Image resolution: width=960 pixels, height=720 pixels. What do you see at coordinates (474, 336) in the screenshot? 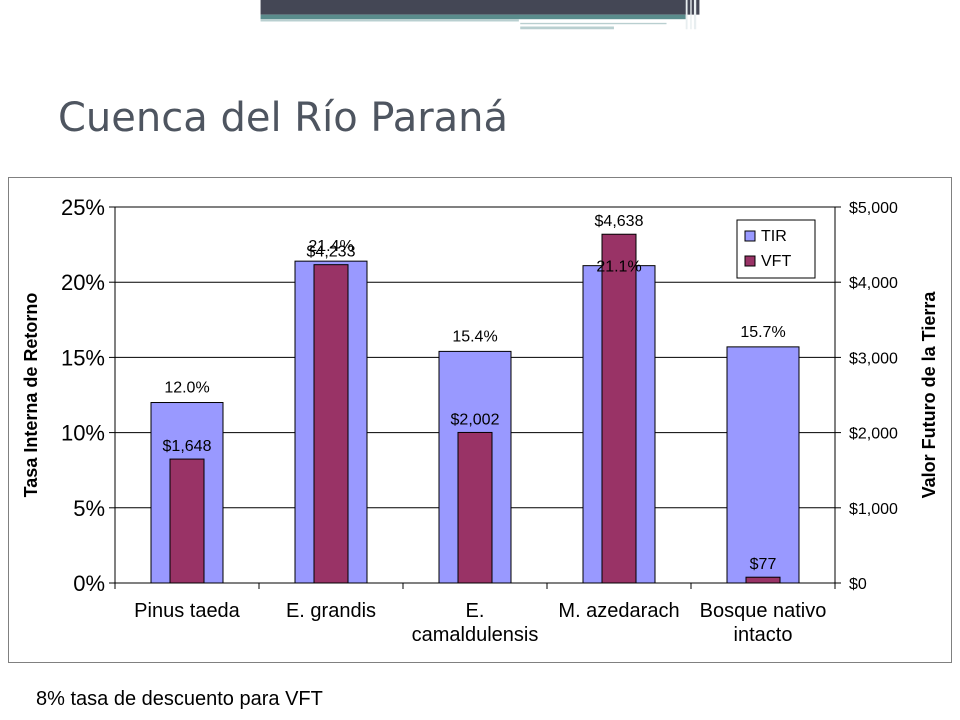
I see `tir-data-label: 15.4%` at bounding box center [474, 336].